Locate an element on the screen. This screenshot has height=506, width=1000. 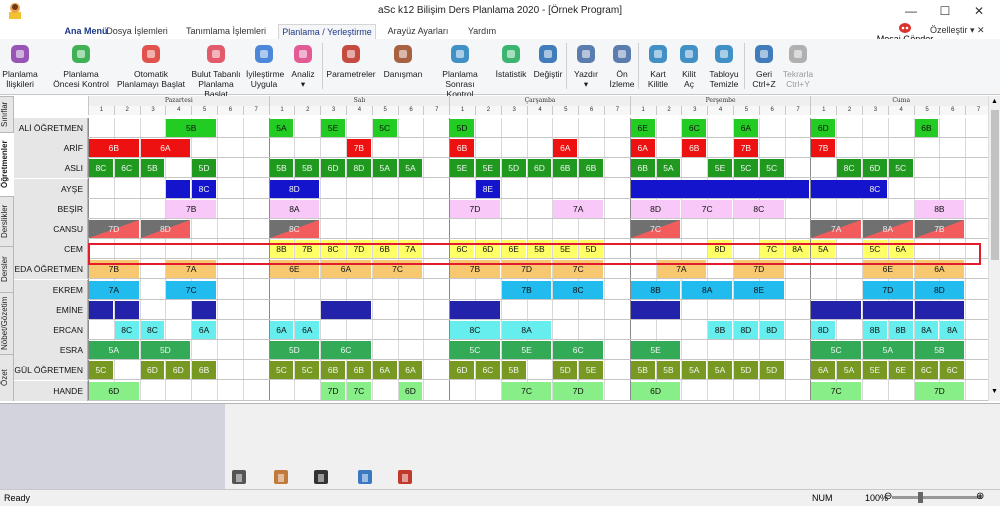
ribbon-button-network: Planlama İlişkileri is located at coordinates (20, 67).